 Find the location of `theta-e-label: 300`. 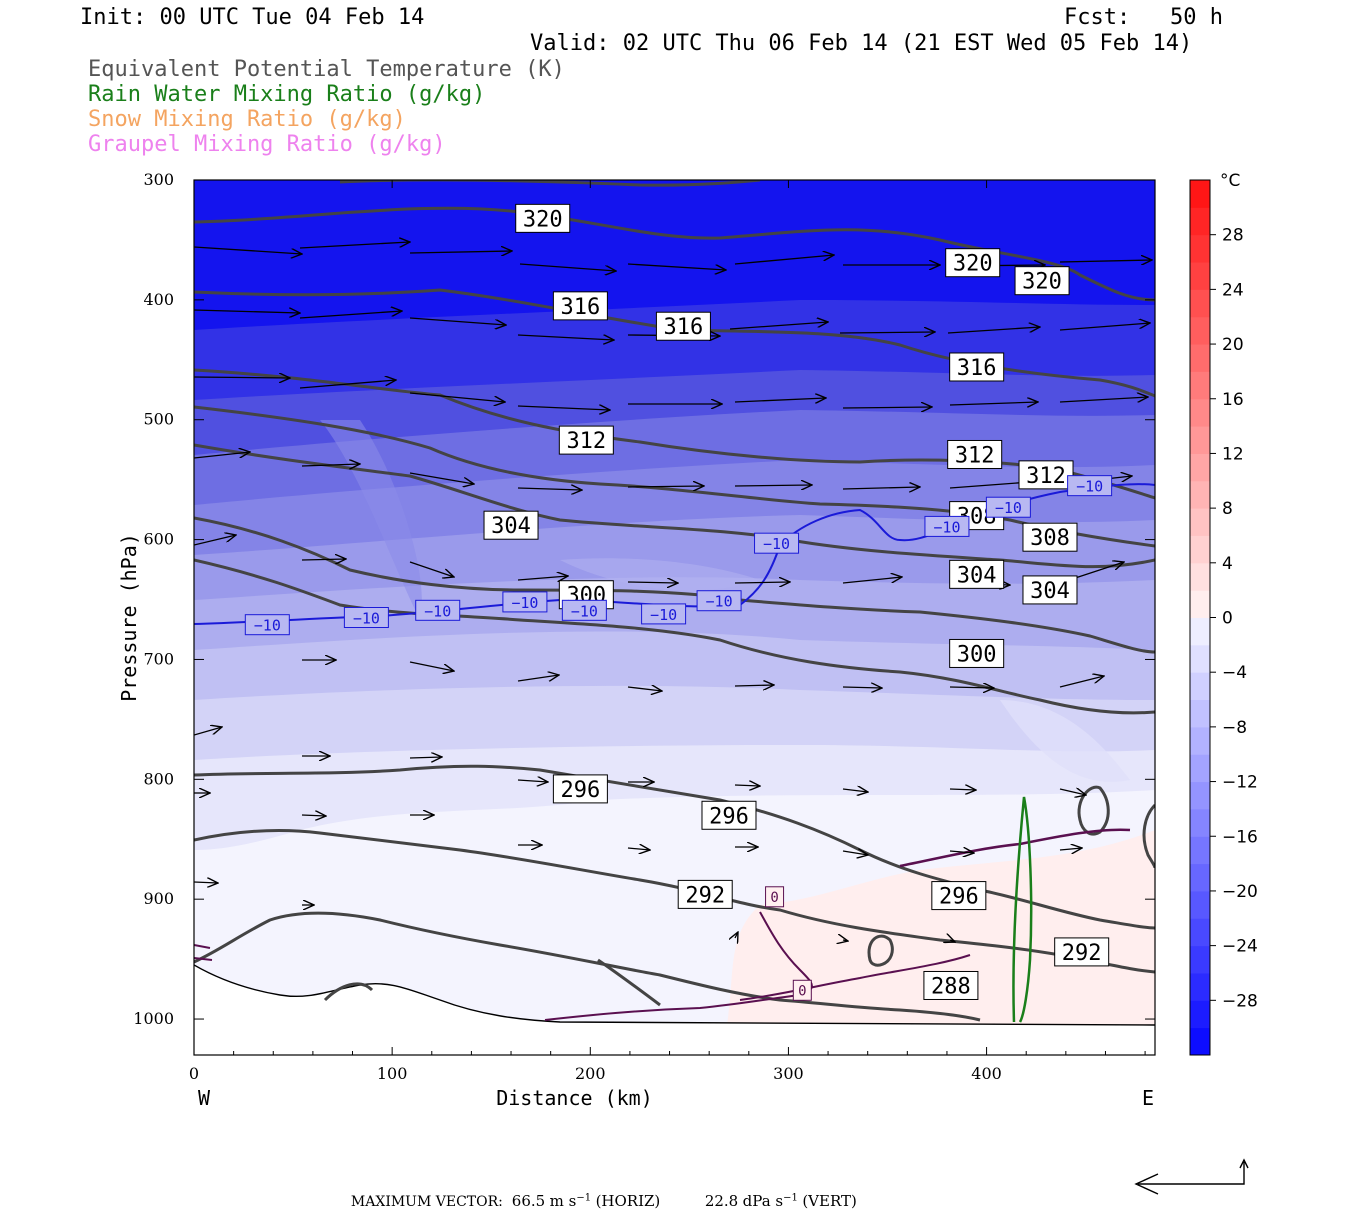

theta-e-label: 300 is located at coordinates (977, 653).